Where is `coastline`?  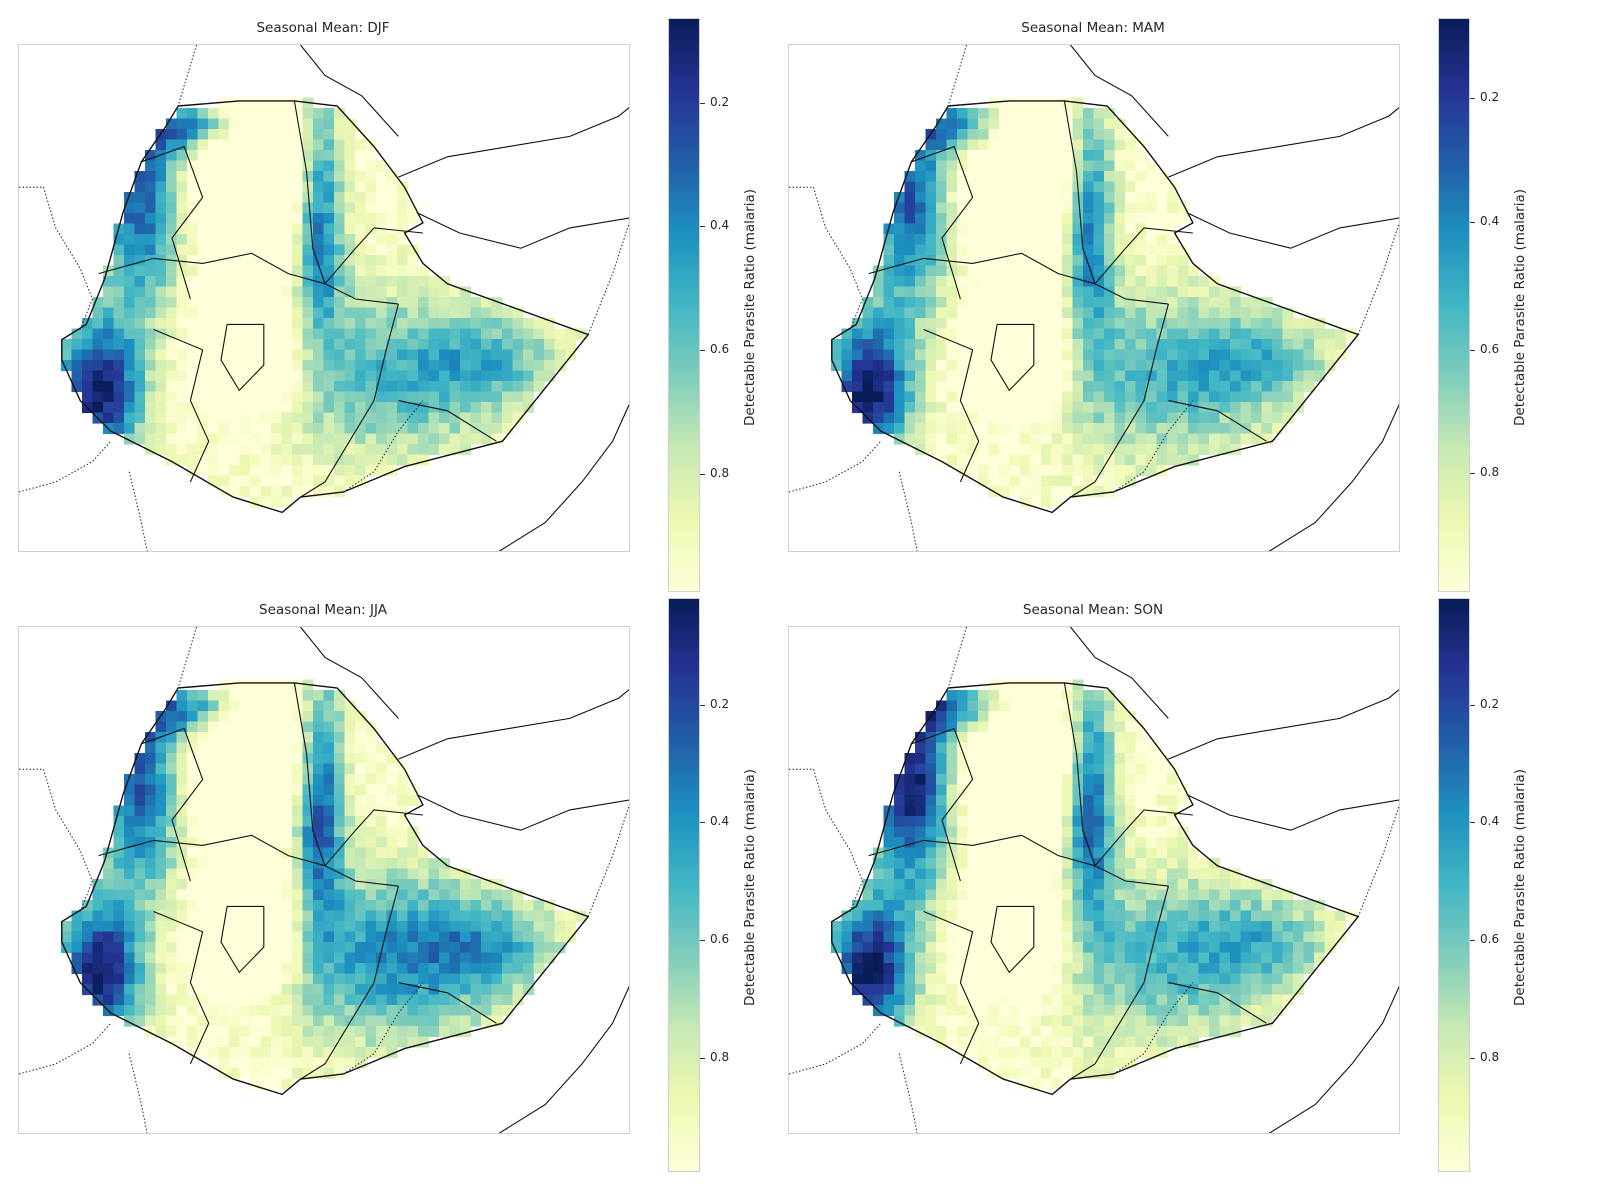 coastline is located at coordinates (1119, 673).